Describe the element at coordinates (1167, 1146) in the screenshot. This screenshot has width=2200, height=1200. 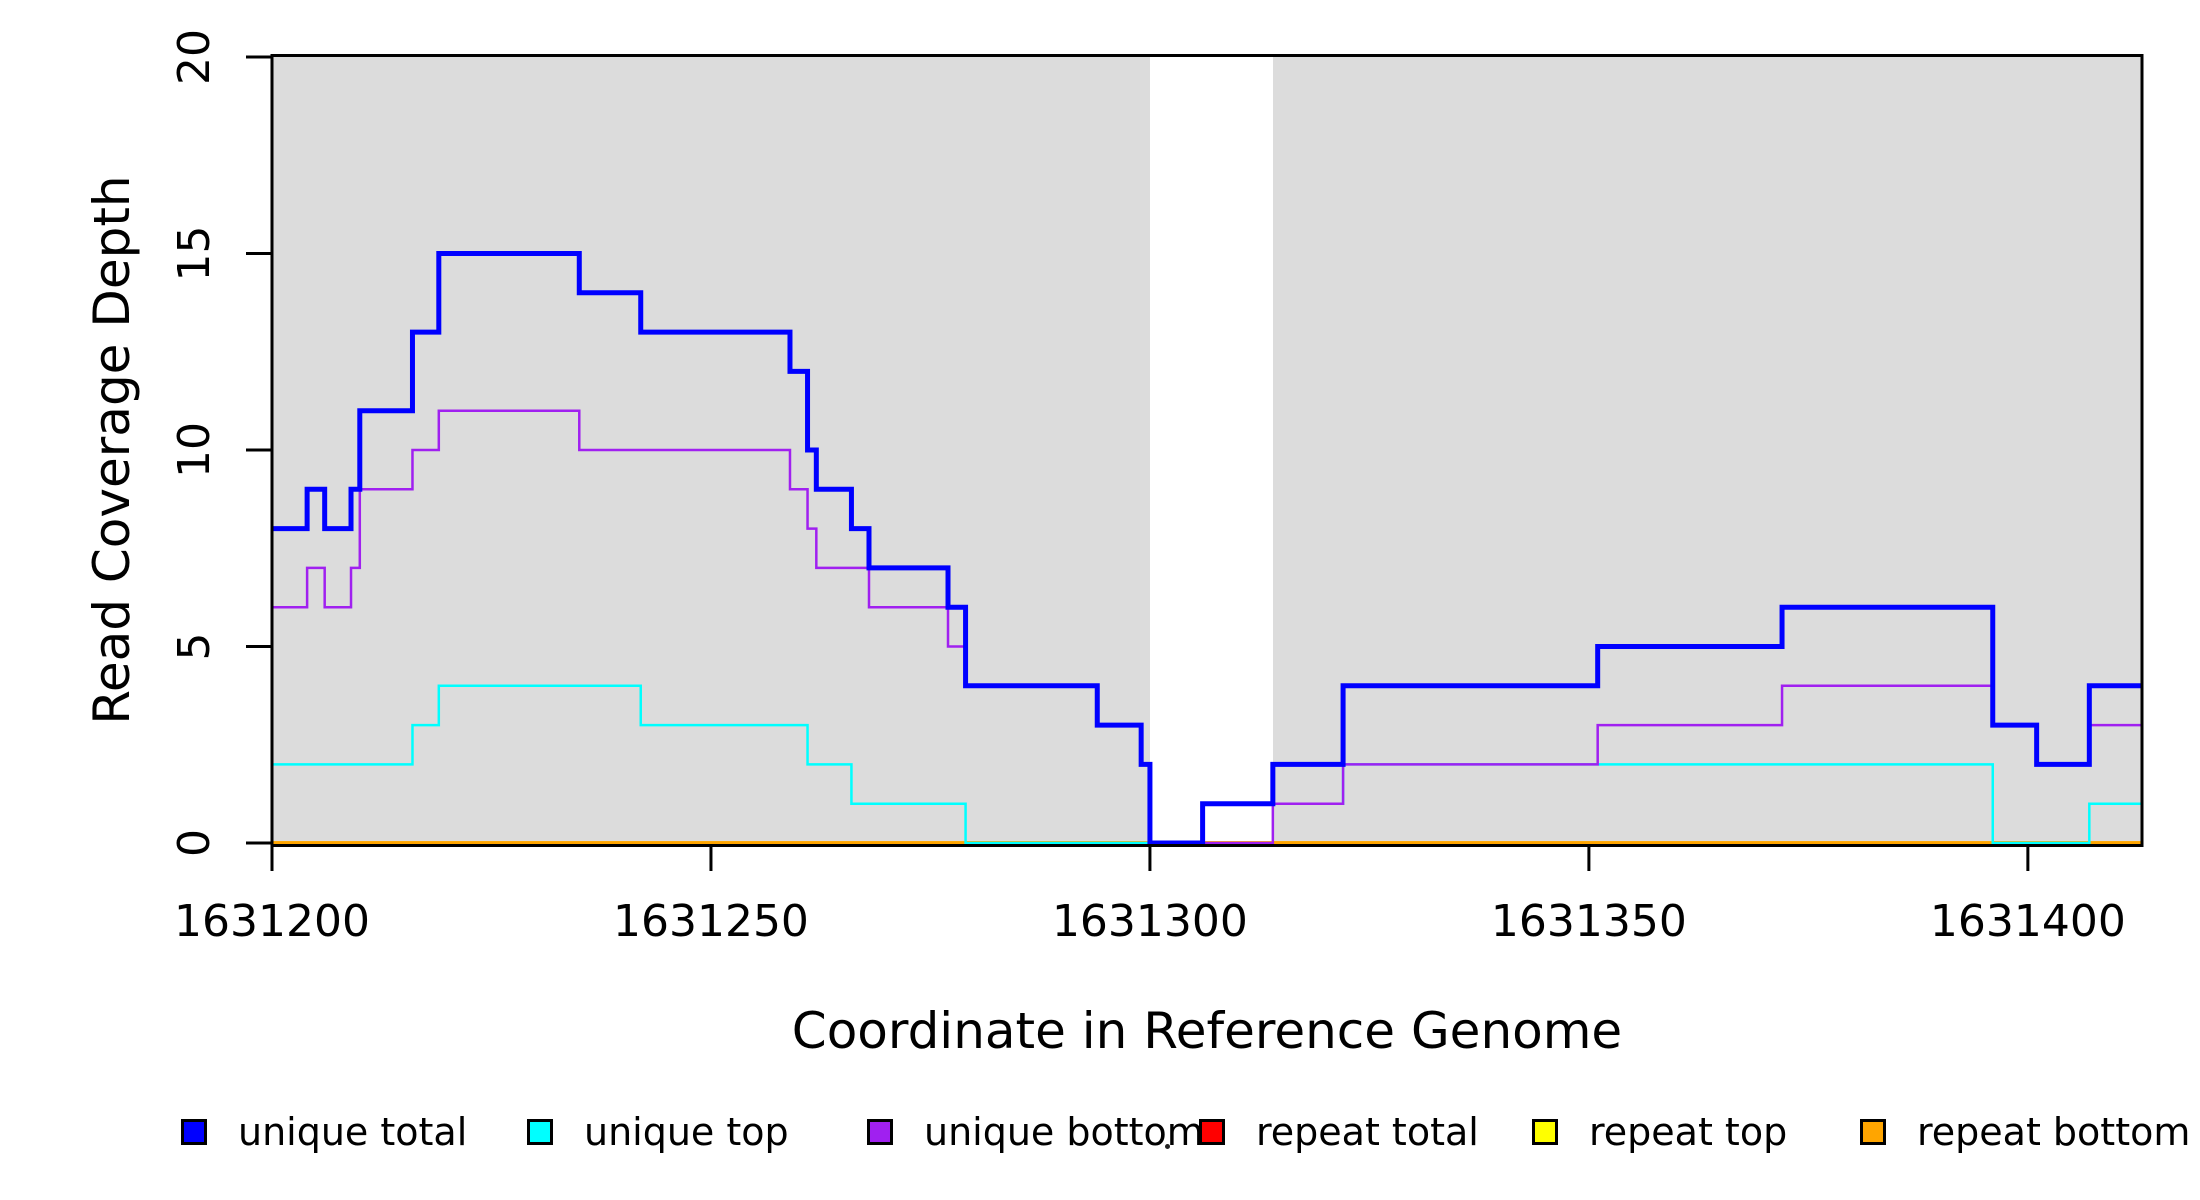
I see `stray-dot` at that location.